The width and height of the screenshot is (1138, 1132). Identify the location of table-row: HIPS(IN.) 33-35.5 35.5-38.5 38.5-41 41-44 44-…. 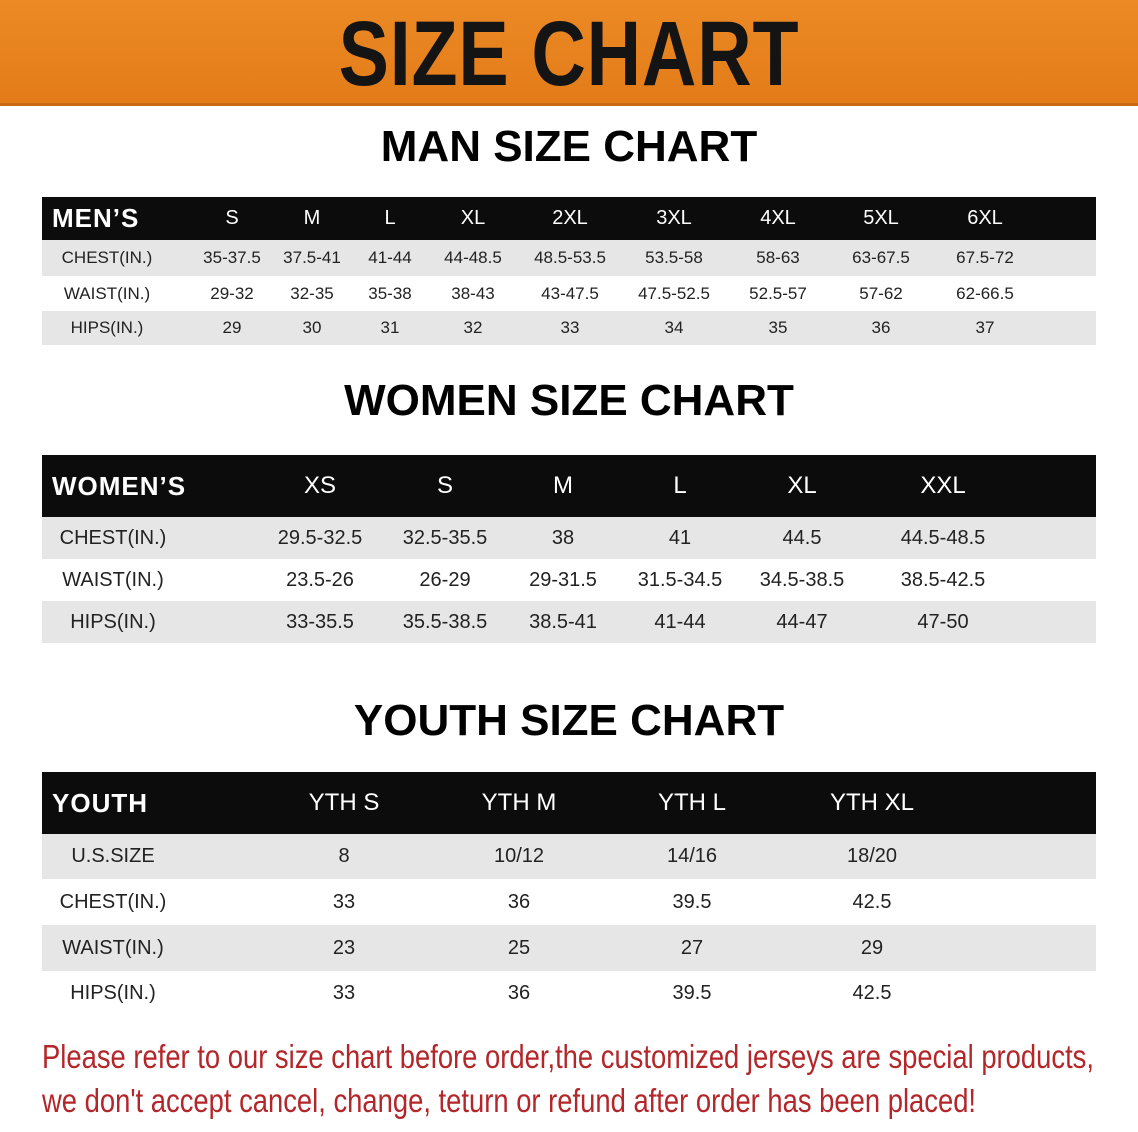
(569, 622).